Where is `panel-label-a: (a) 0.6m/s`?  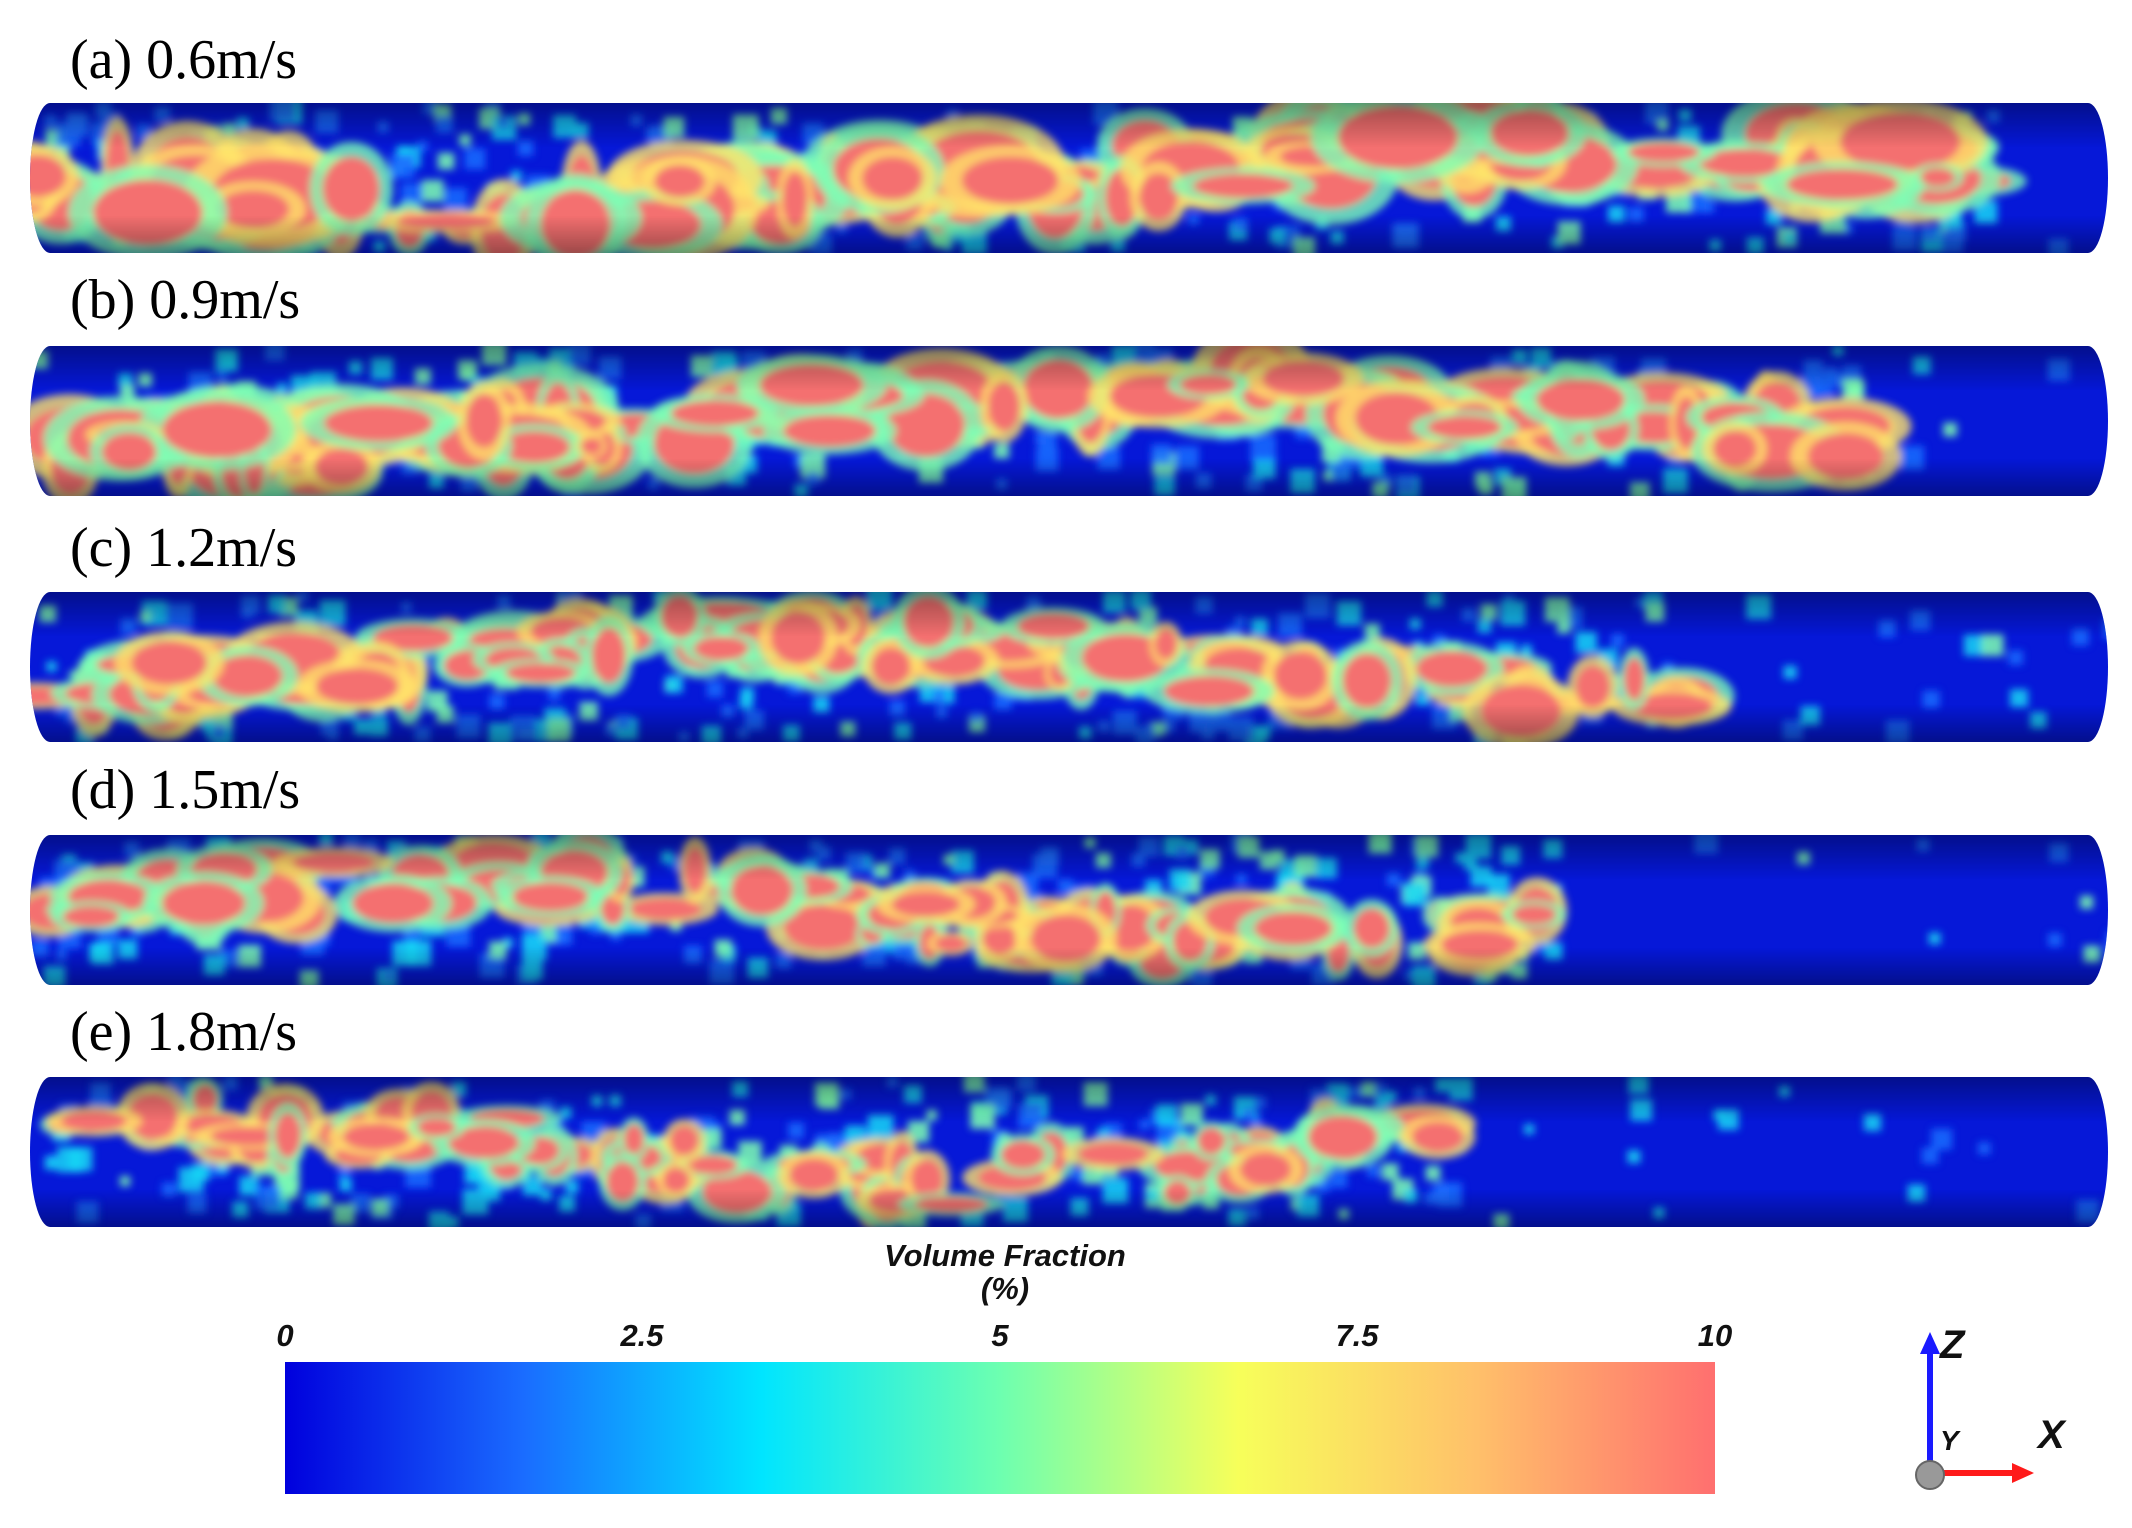
panel-label-a: (a) 0.6m/s is located at coordinates (184, 60).